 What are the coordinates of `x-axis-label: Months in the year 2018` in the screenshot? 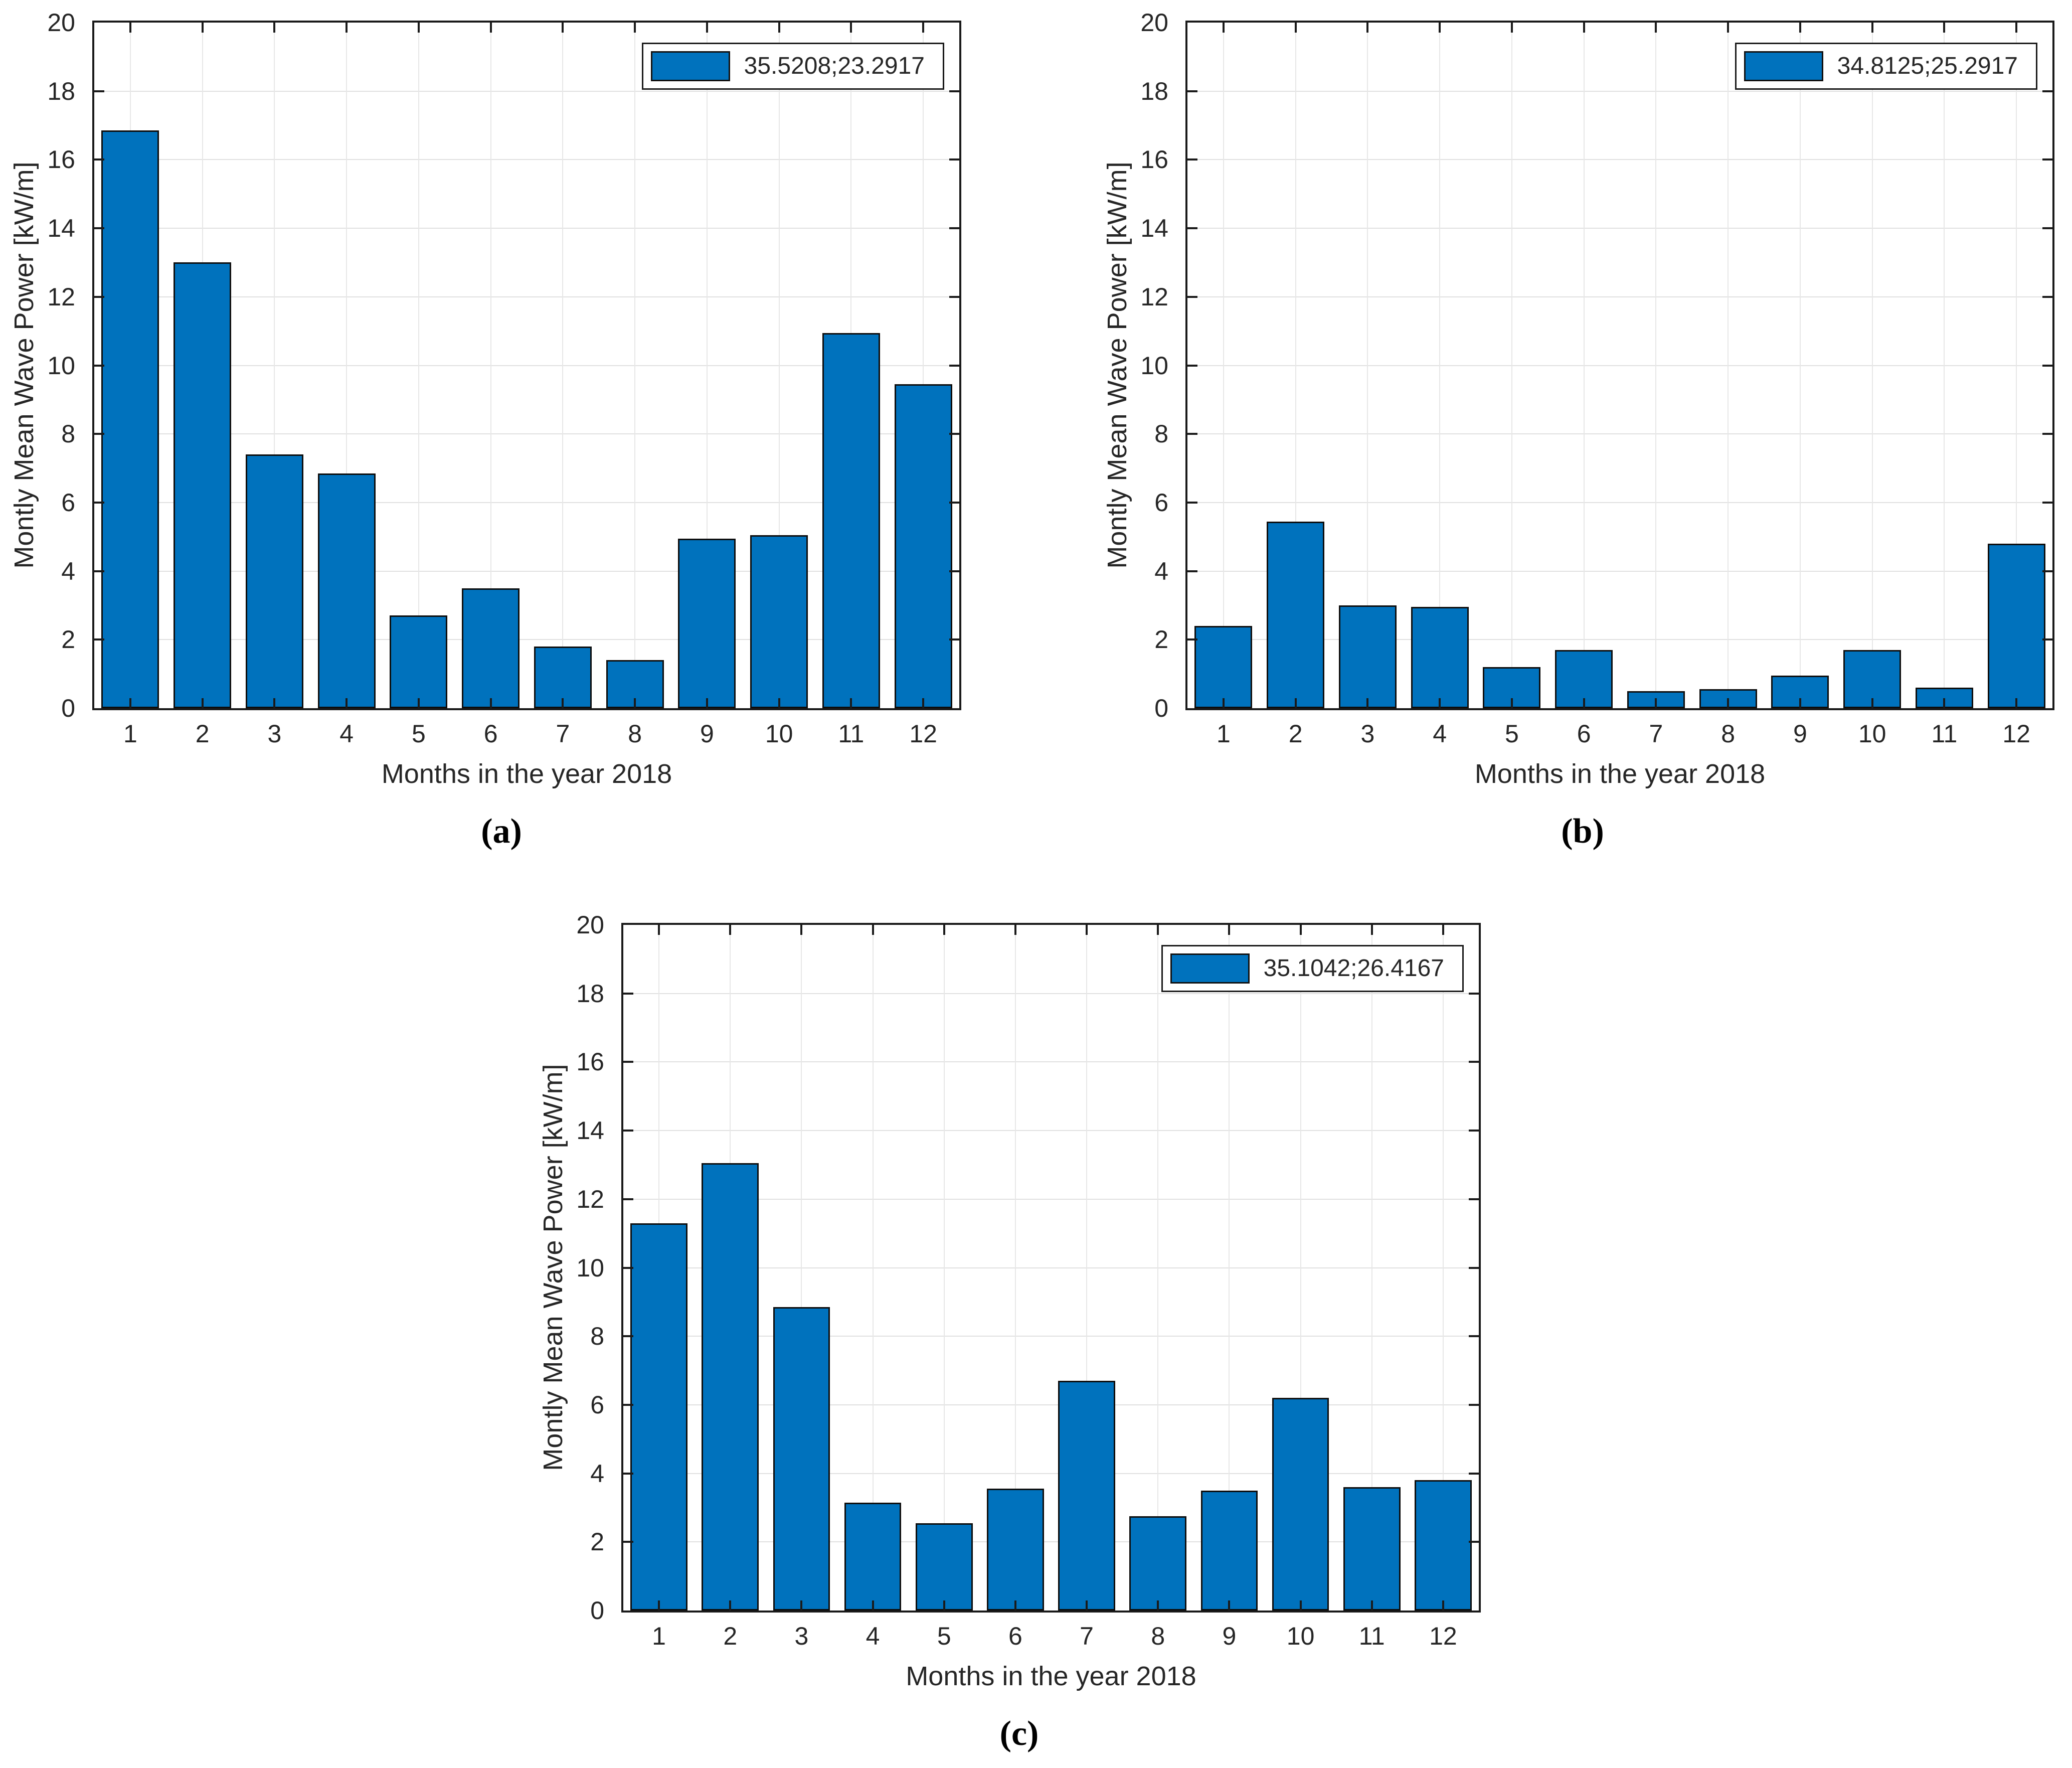 It's located at (1051, 1676).